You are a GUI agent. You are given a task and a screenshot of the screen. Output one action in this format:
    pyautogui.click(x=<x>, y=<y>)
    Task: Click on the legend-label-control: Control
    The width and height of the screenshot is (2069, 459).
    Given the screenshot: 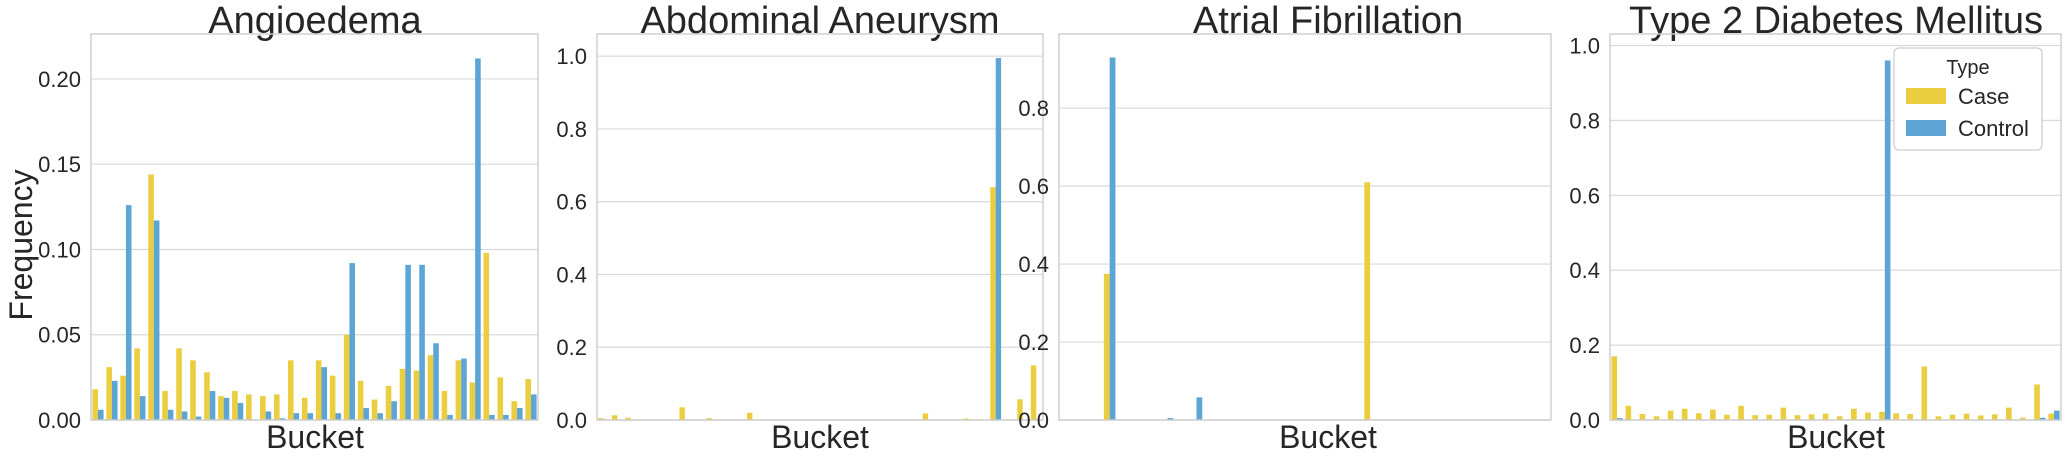 What is the action you would take?
    pyautogui.click(x=1993, y=128)
    